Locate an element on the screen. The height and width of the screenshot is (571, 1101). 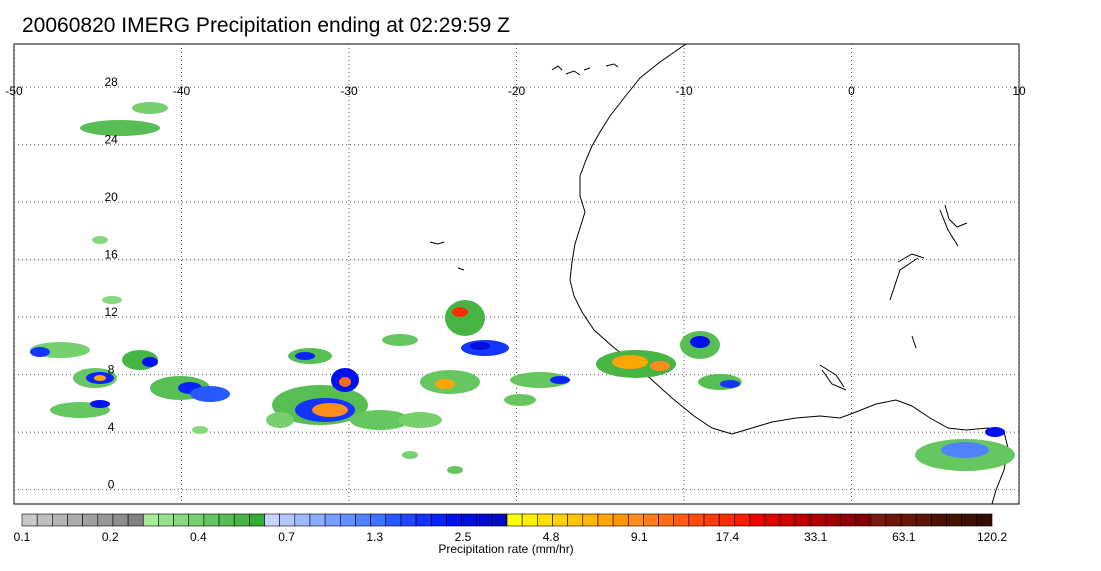
lat-tick-label: 16 is located at coordinates (111, 255).